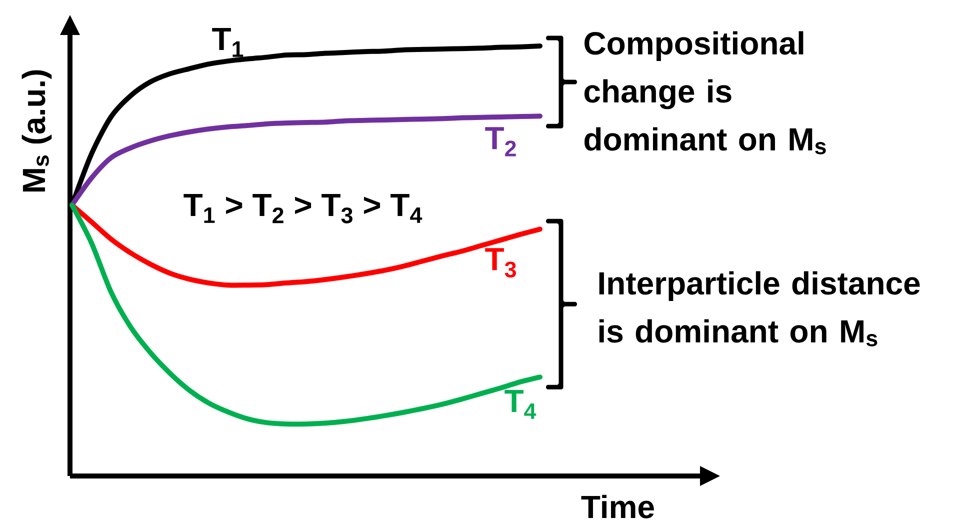  I want to click on x-axis-title: Time, so click(617, 506).